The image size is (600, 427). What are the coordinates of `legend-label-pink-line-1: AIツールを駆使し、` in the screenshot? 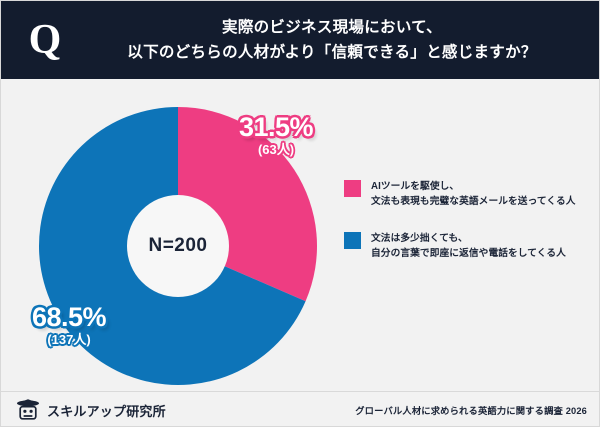 It's located at (415, 186).